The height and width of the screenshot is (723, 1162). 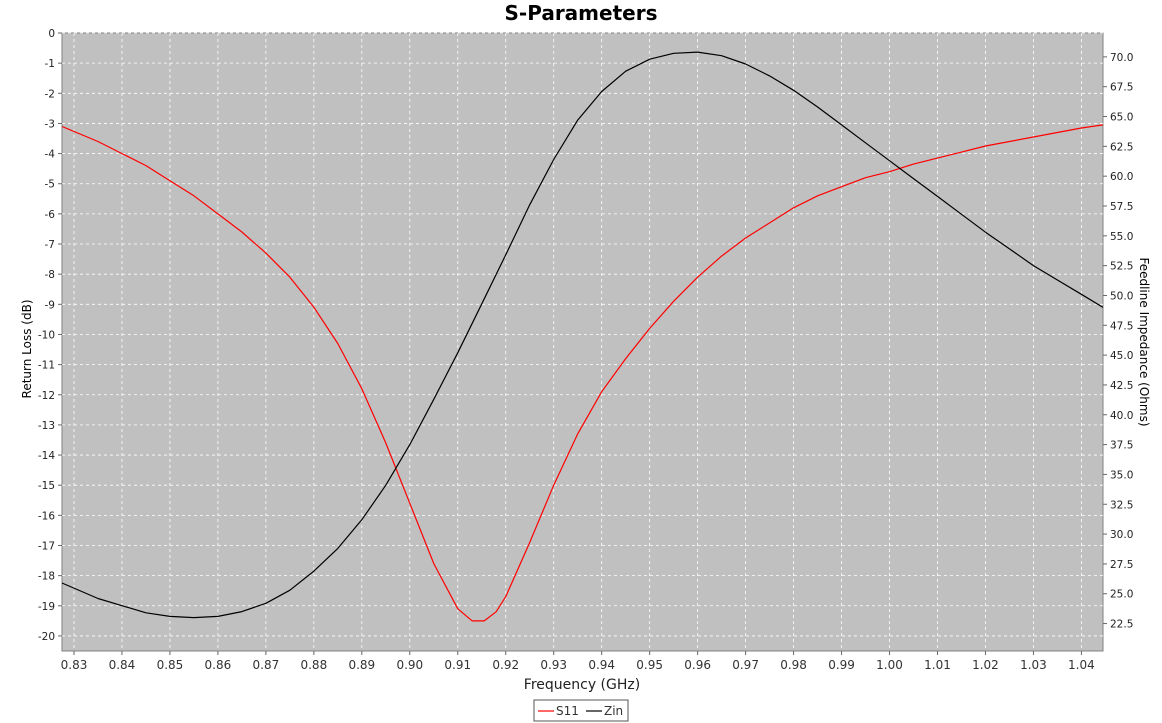 I want to click on legend-zin-label: Zin, so click(x=613, y=711).